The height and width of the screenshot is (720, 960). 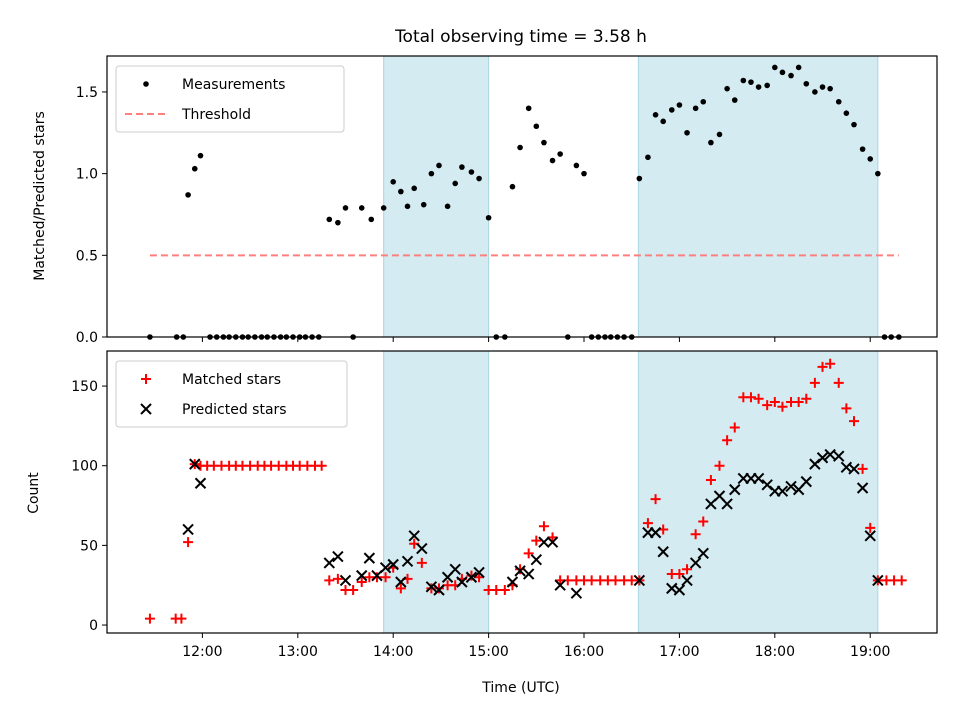 I want to click on legend-label: Predicted stars, so click(x=234, y=410).